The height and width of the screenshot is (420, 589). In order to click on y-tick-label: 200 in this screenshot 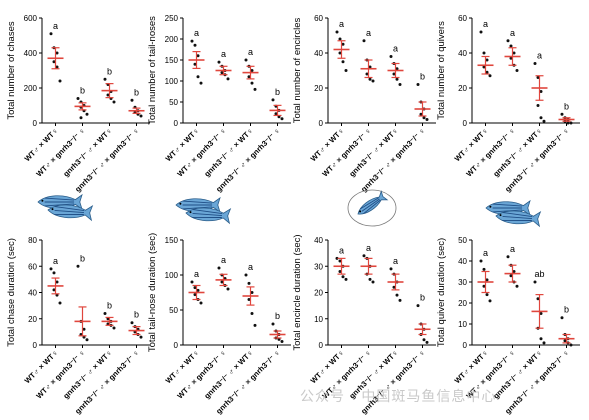, I will do `click(172, 39)`.